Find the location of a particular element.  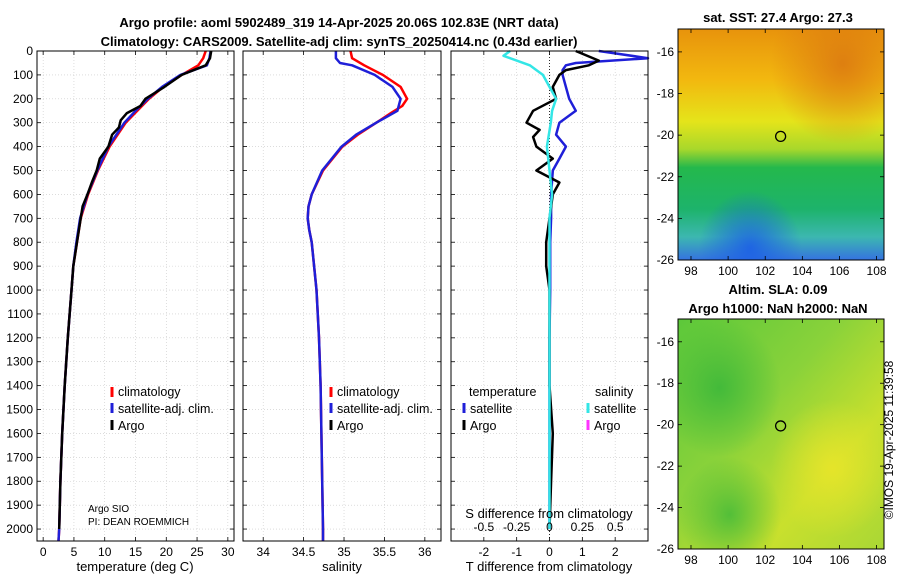

temperature-satellite-line is located at coordinates (134, 296).